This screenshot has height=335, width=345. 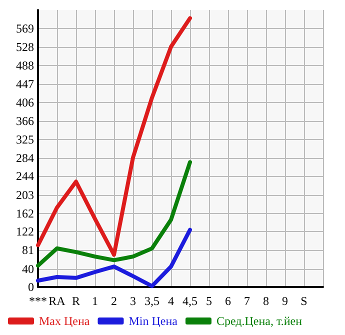 What do you see at coordinates (25, 195) in the screenshot?
I see `y-tick-label: 203` at bounding box center [25, 195].